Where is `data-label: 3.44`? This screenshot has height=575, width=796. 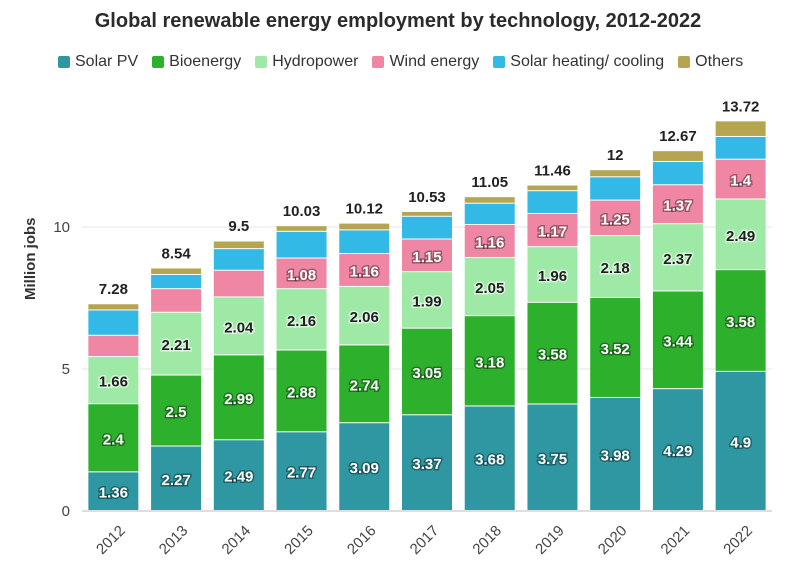
data-label: 3.44 is located at coordinates (678, 341).